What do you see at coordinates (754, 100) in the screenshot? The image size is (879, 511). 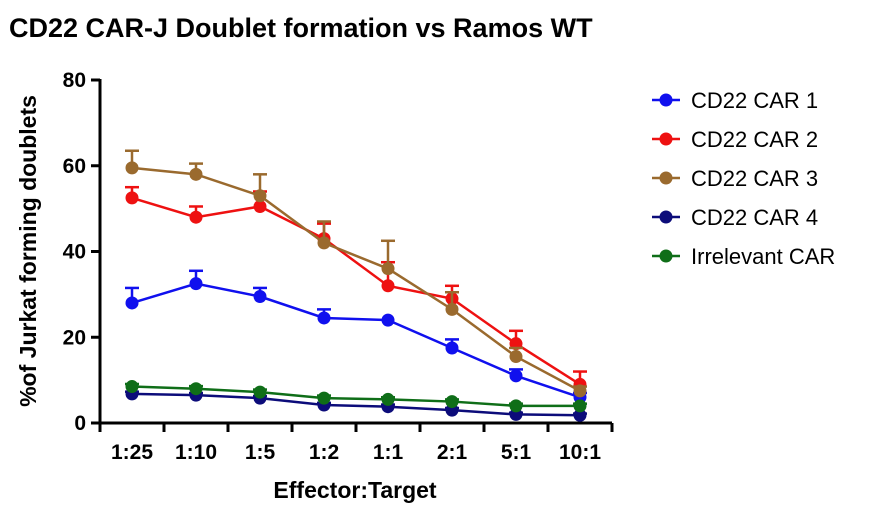 I see `legend-label: CD22 CAR 1` at bounding box center [754, 100].